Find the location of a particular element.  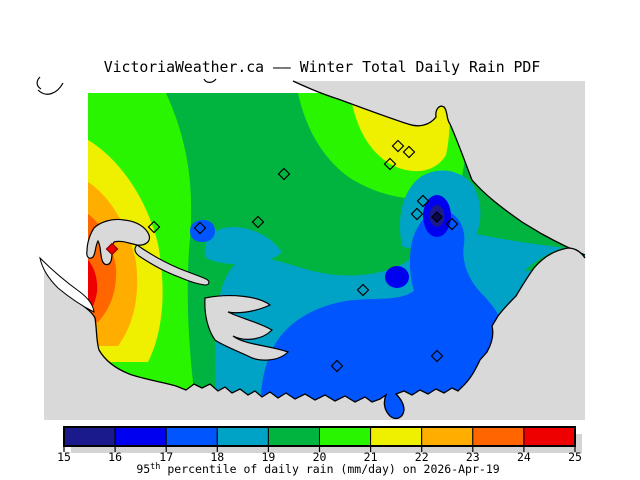

colorbar-tick-label: 18 is located at coordinates (217, 457).